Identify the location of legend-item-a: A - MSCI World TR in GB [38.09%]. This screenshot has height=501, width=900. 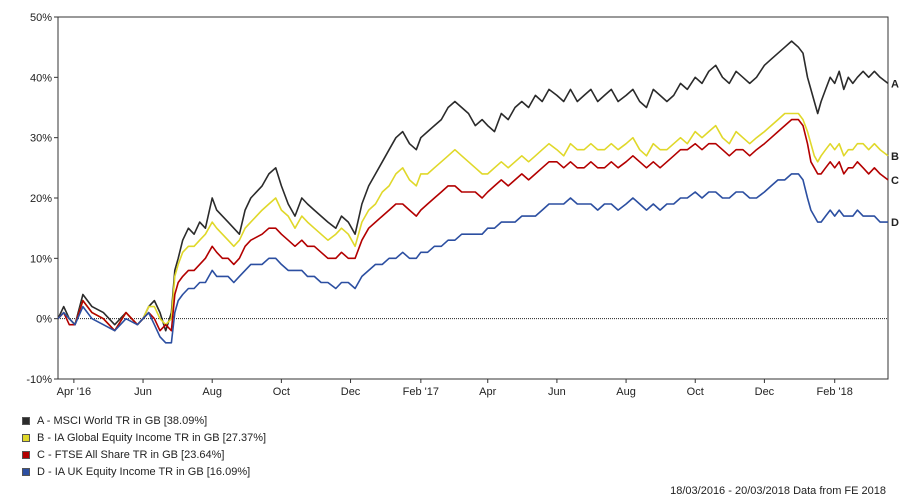
(144, 420).